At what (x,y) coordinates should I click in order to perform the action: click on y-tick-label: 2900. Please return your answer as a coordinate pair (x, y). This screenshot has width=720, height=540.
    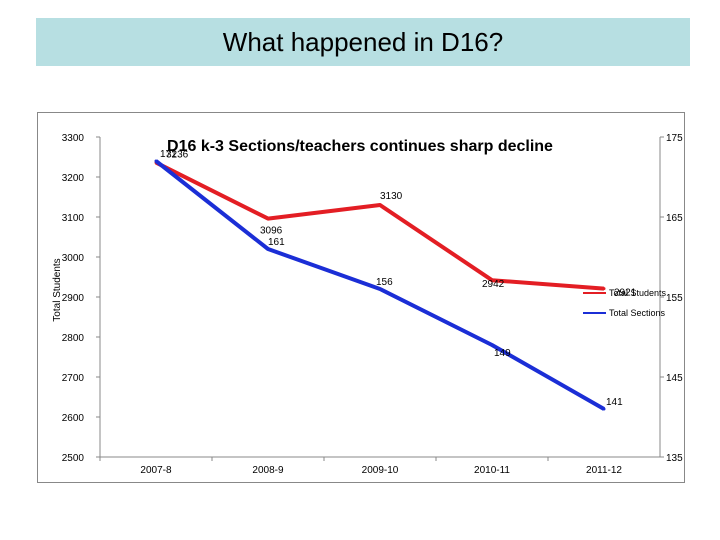
    Looking at the image, I should click on (73, 298).